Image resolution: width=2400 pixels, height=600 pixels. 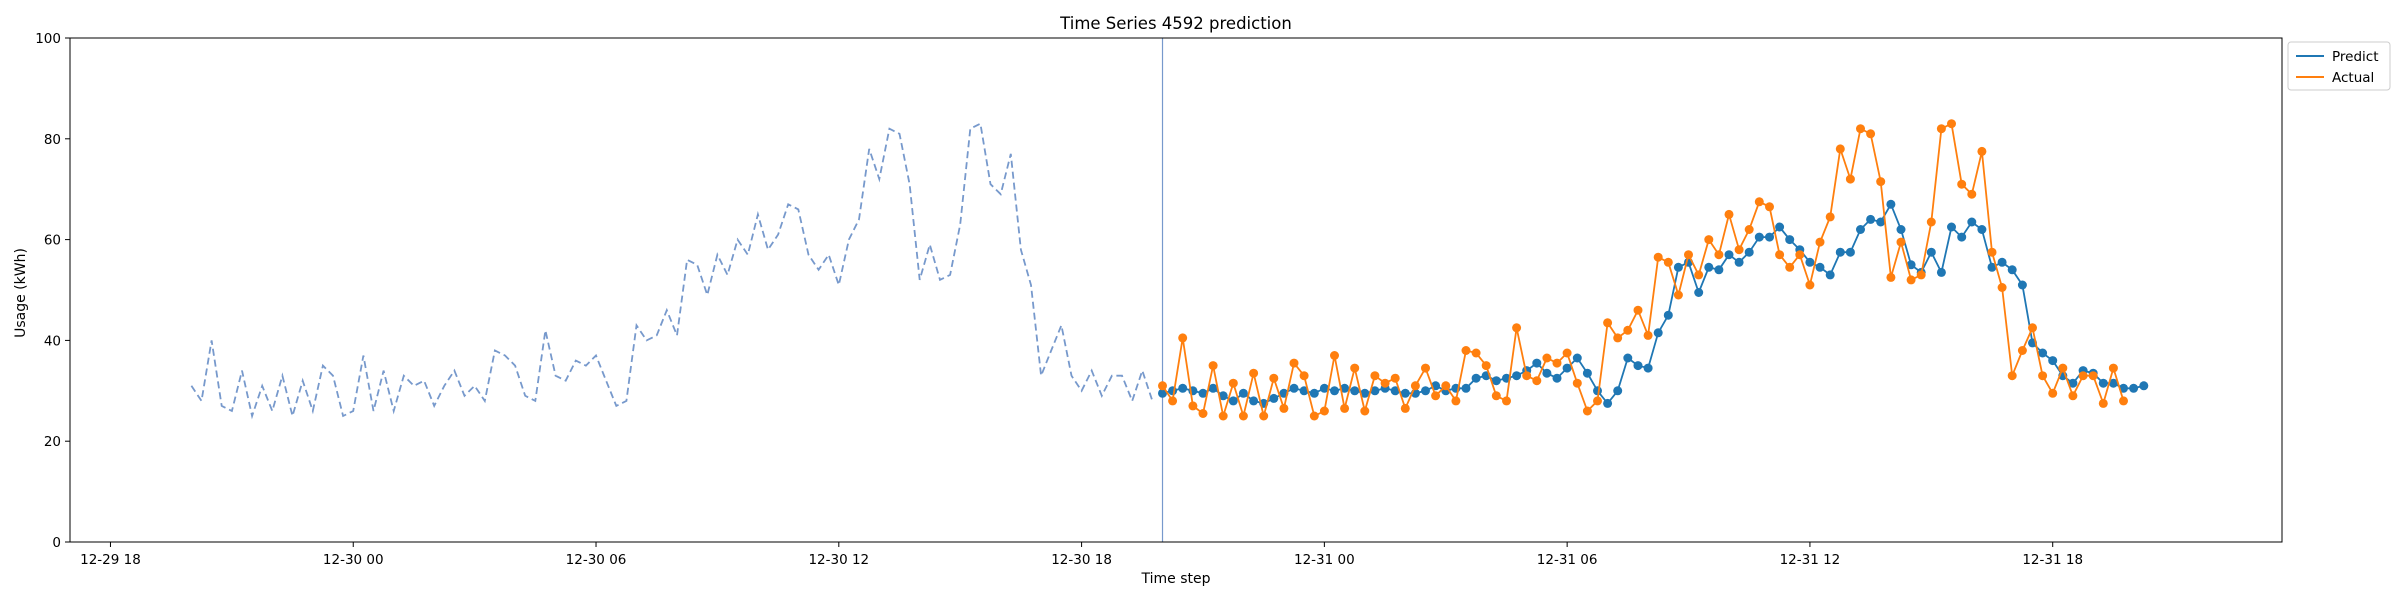 What do you see at coordinates (2052, 560) in the screenshot?
I see `x-tick-label: 12-31 18` at bounding box center [2052, 560].